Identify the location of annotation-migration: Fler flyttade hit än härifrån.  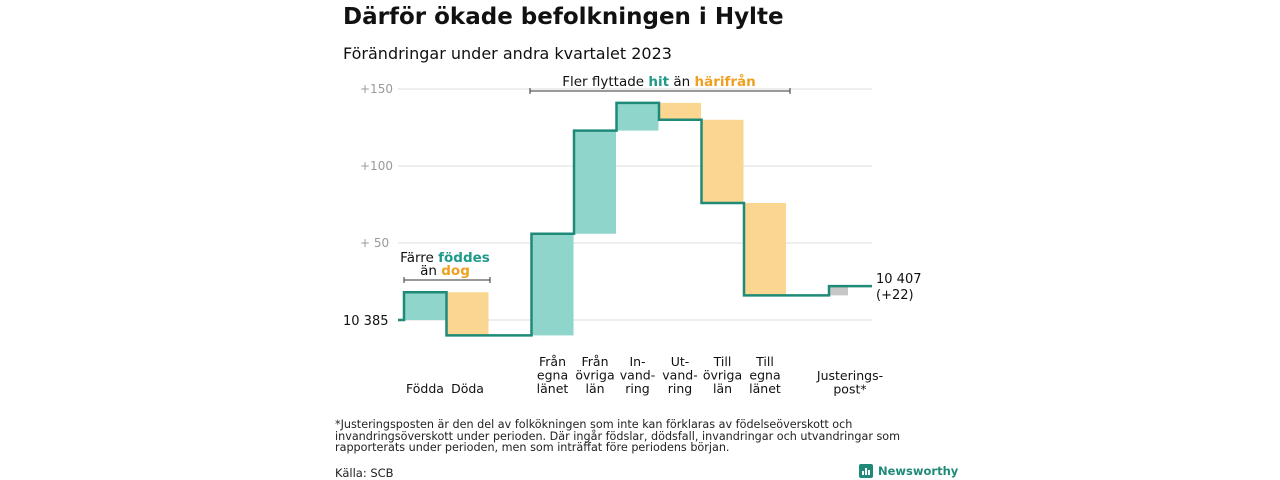
(659, 81).